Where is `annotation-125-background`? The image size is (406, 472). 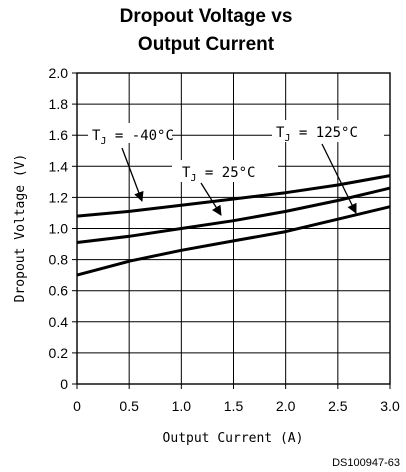 annotation-125-background is located at coordinates (328, 131).